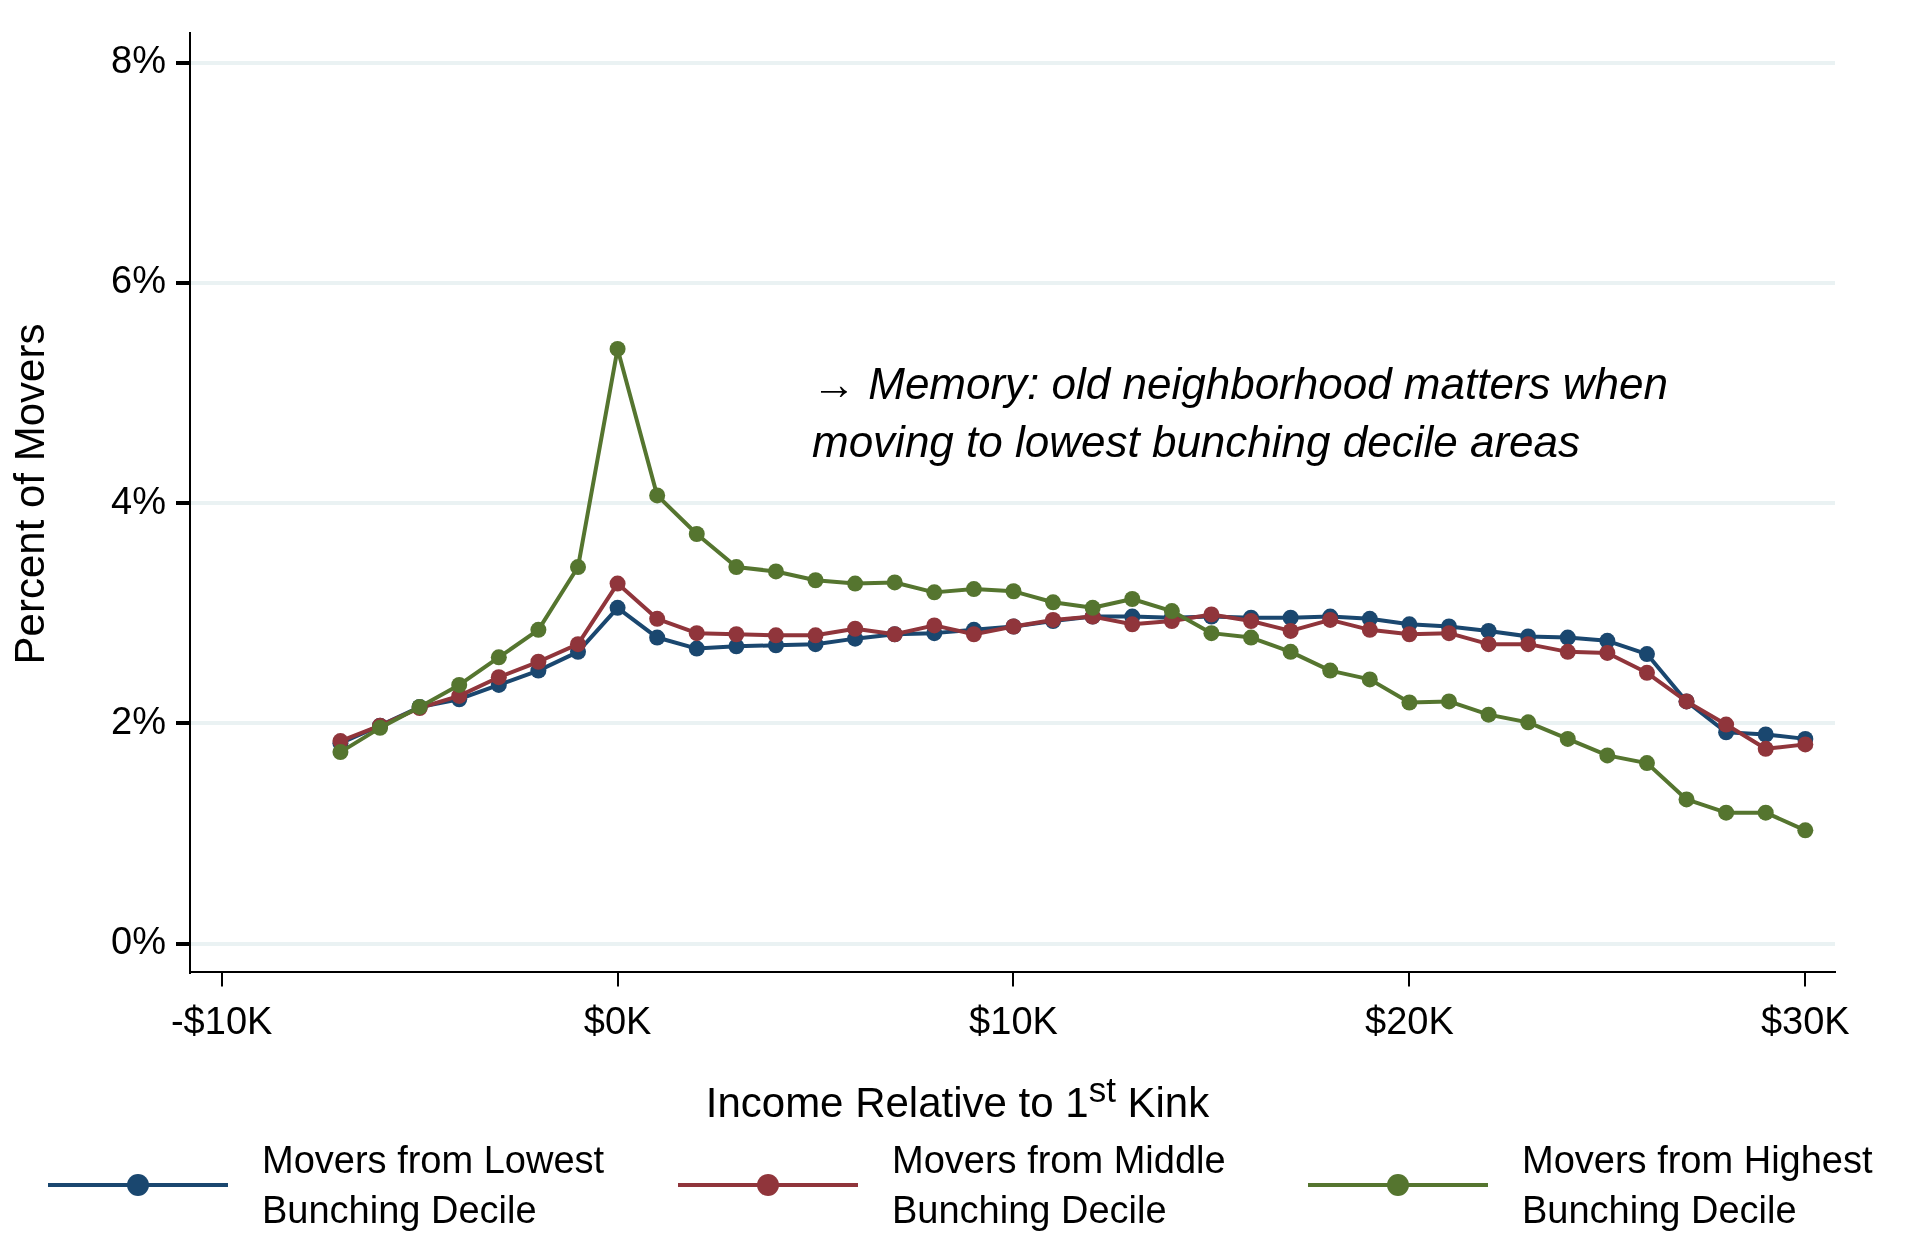 The height and width of the screenshot is (1233, 1915). What do you see at coordinates (1059, 1185) in the screenshot?
I see `legend-label: Movers from Middle Bunching Decile` at bounding box center [1059, 1185].